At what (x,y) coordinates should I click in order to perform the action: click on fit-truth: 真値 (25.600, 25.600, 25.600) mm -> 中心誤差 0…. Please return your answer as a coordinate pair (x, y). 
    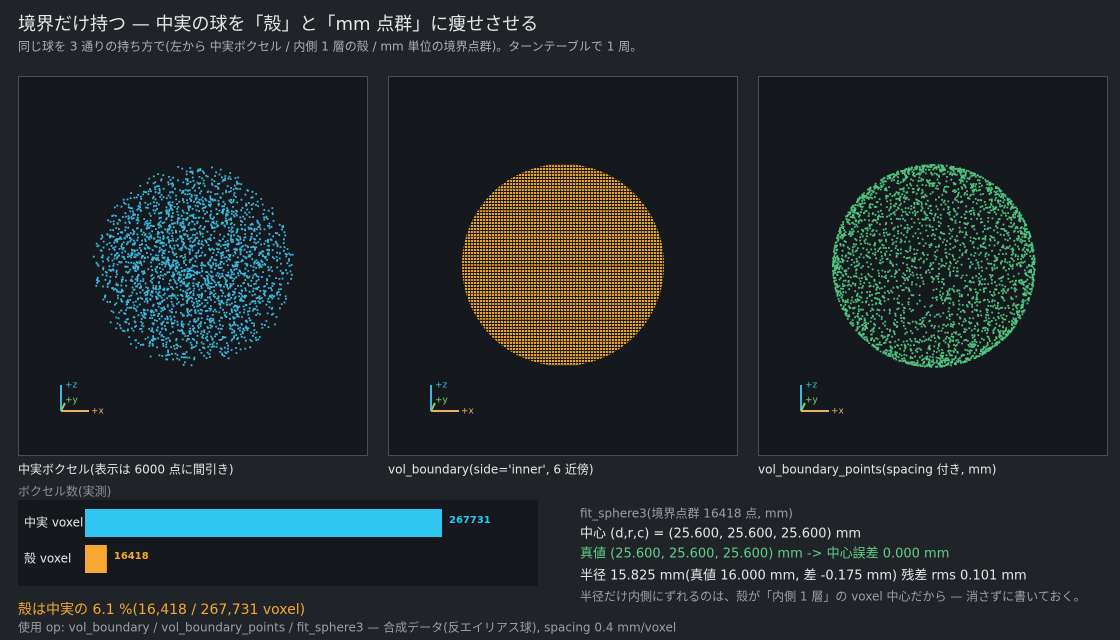
    Looking at the image, I should click on (764, 554).